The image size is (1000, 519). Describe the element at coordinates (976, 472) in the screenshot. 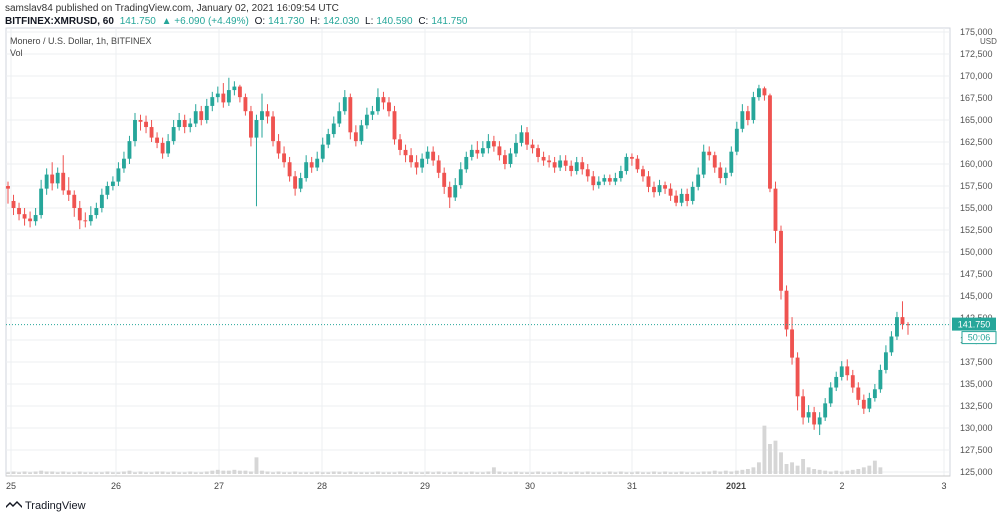

I see `y-tick-label: 125,000` at that location.